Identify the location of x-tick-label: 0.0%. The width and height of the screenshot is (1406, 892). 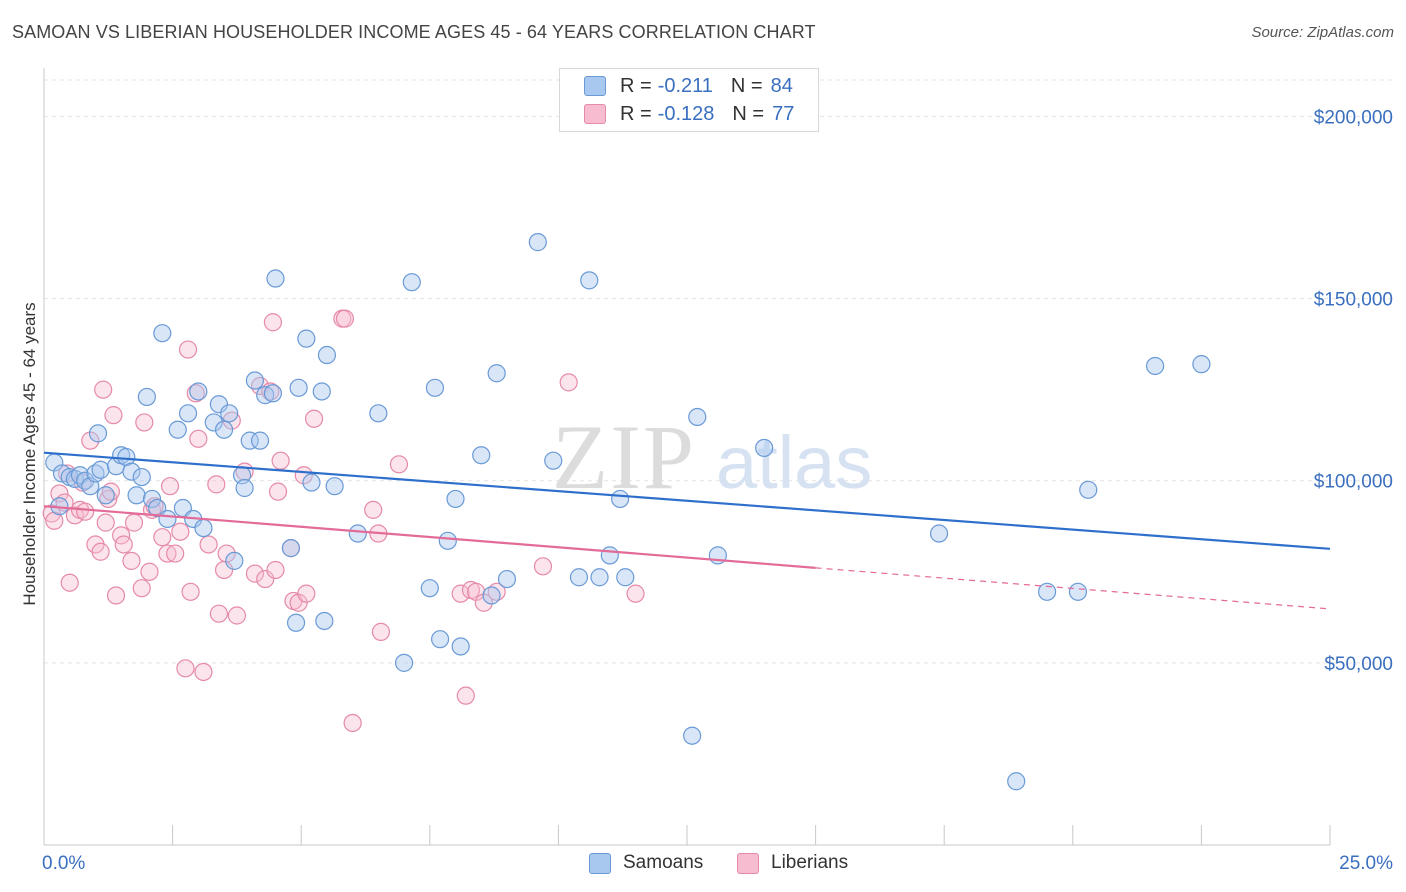
(63, 863).